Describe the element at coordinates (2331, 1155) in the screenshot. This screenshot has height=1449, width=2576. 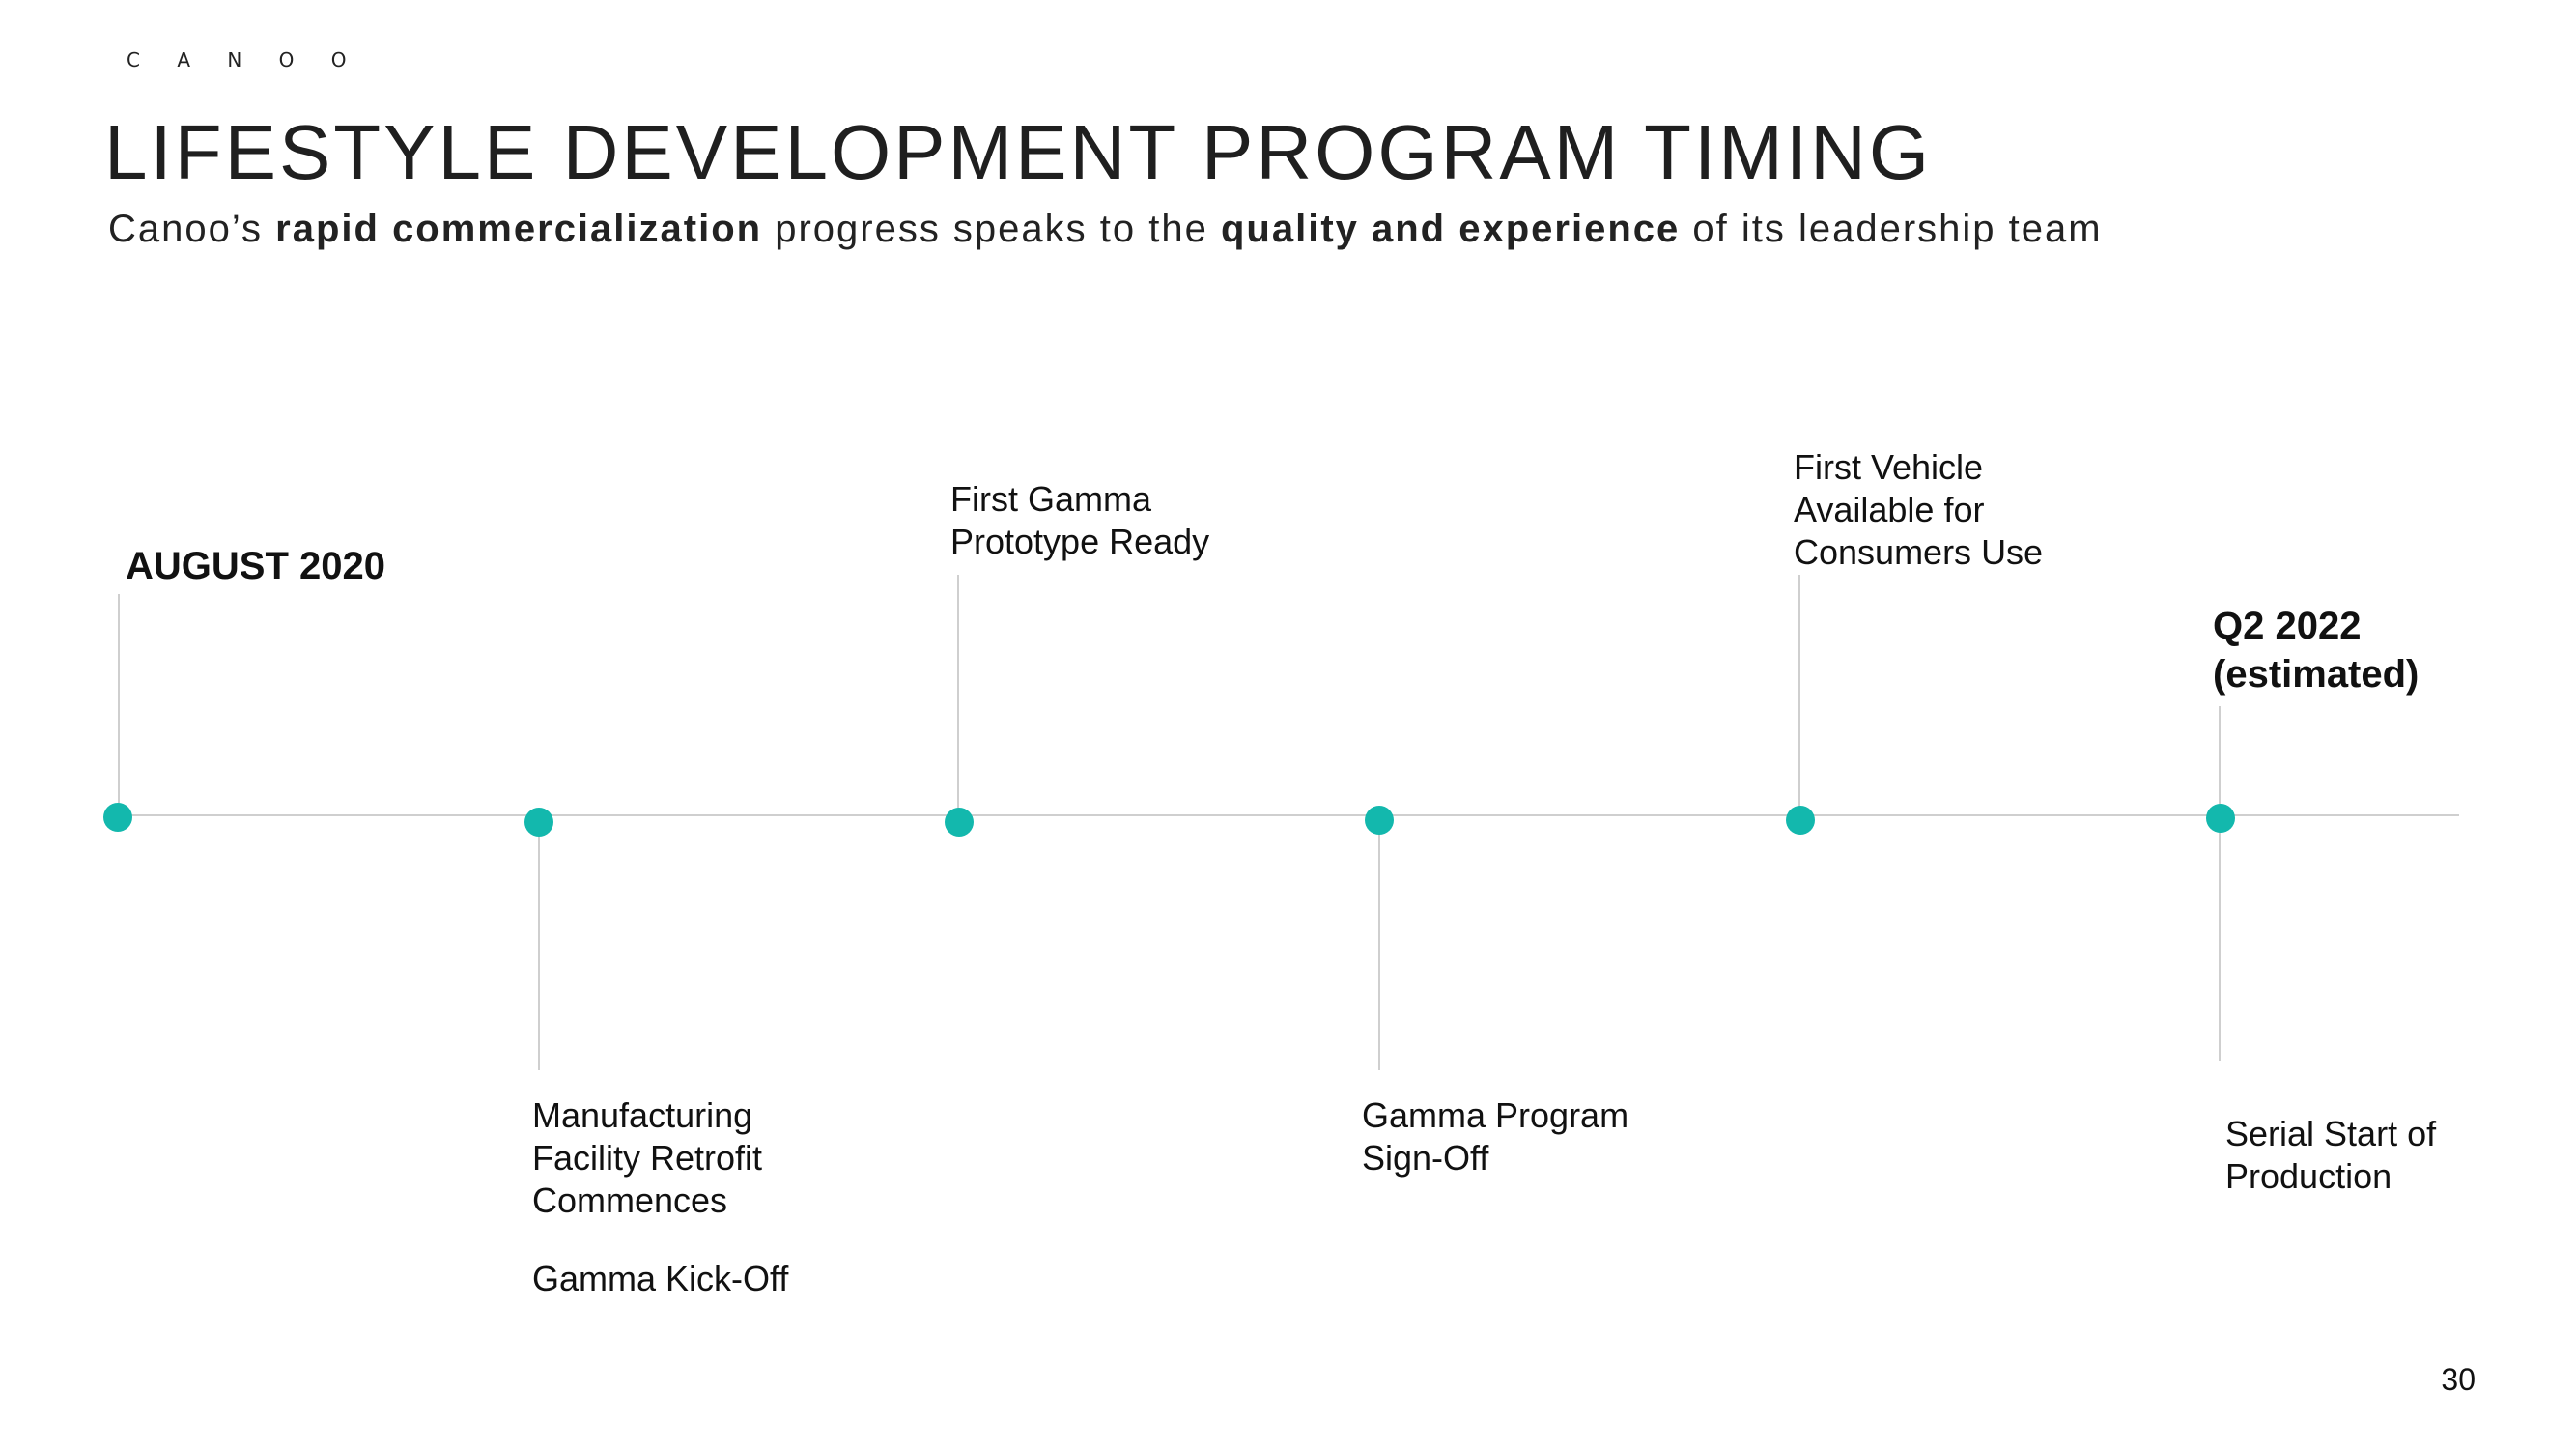
I see `milestone-label-production: Serial Start of Production` at that location.